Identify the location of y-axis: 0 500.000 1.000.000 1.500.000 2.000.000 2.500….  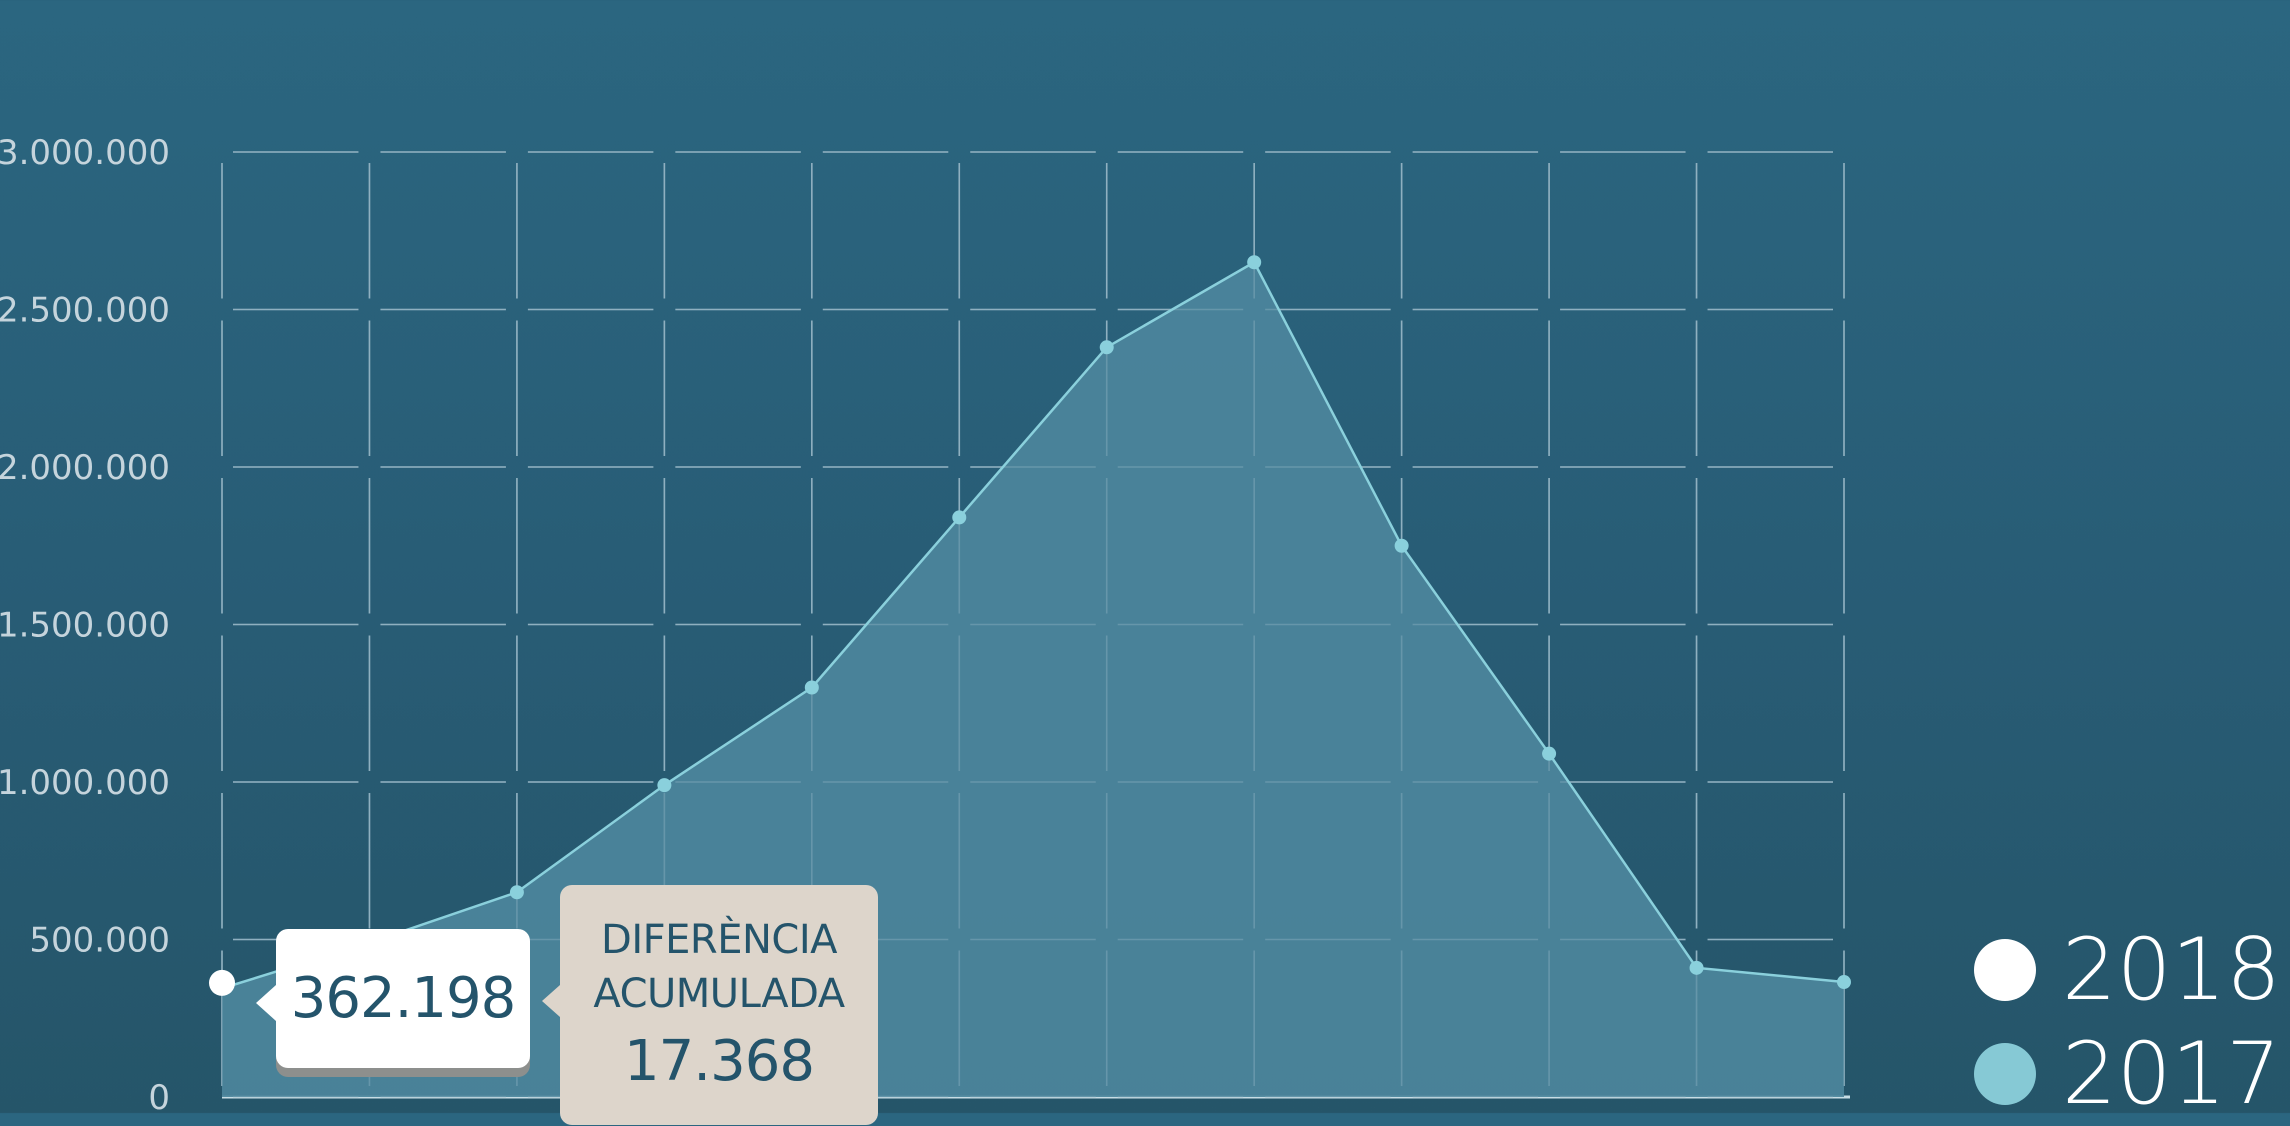
(85, 623).